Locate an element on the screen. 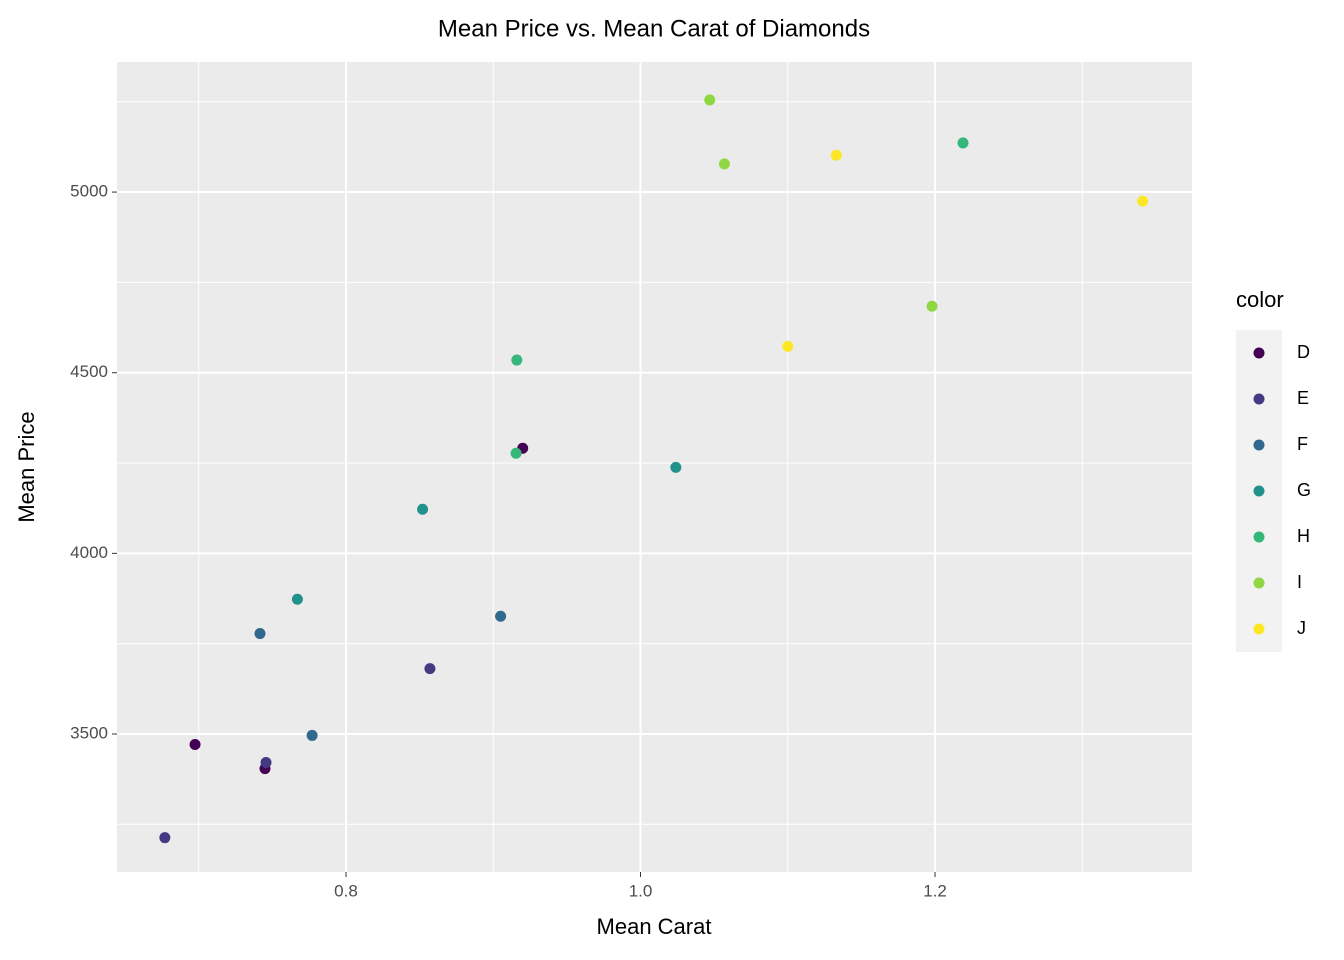  y-tick-label: 4500 is located at coordinates (89, 371).